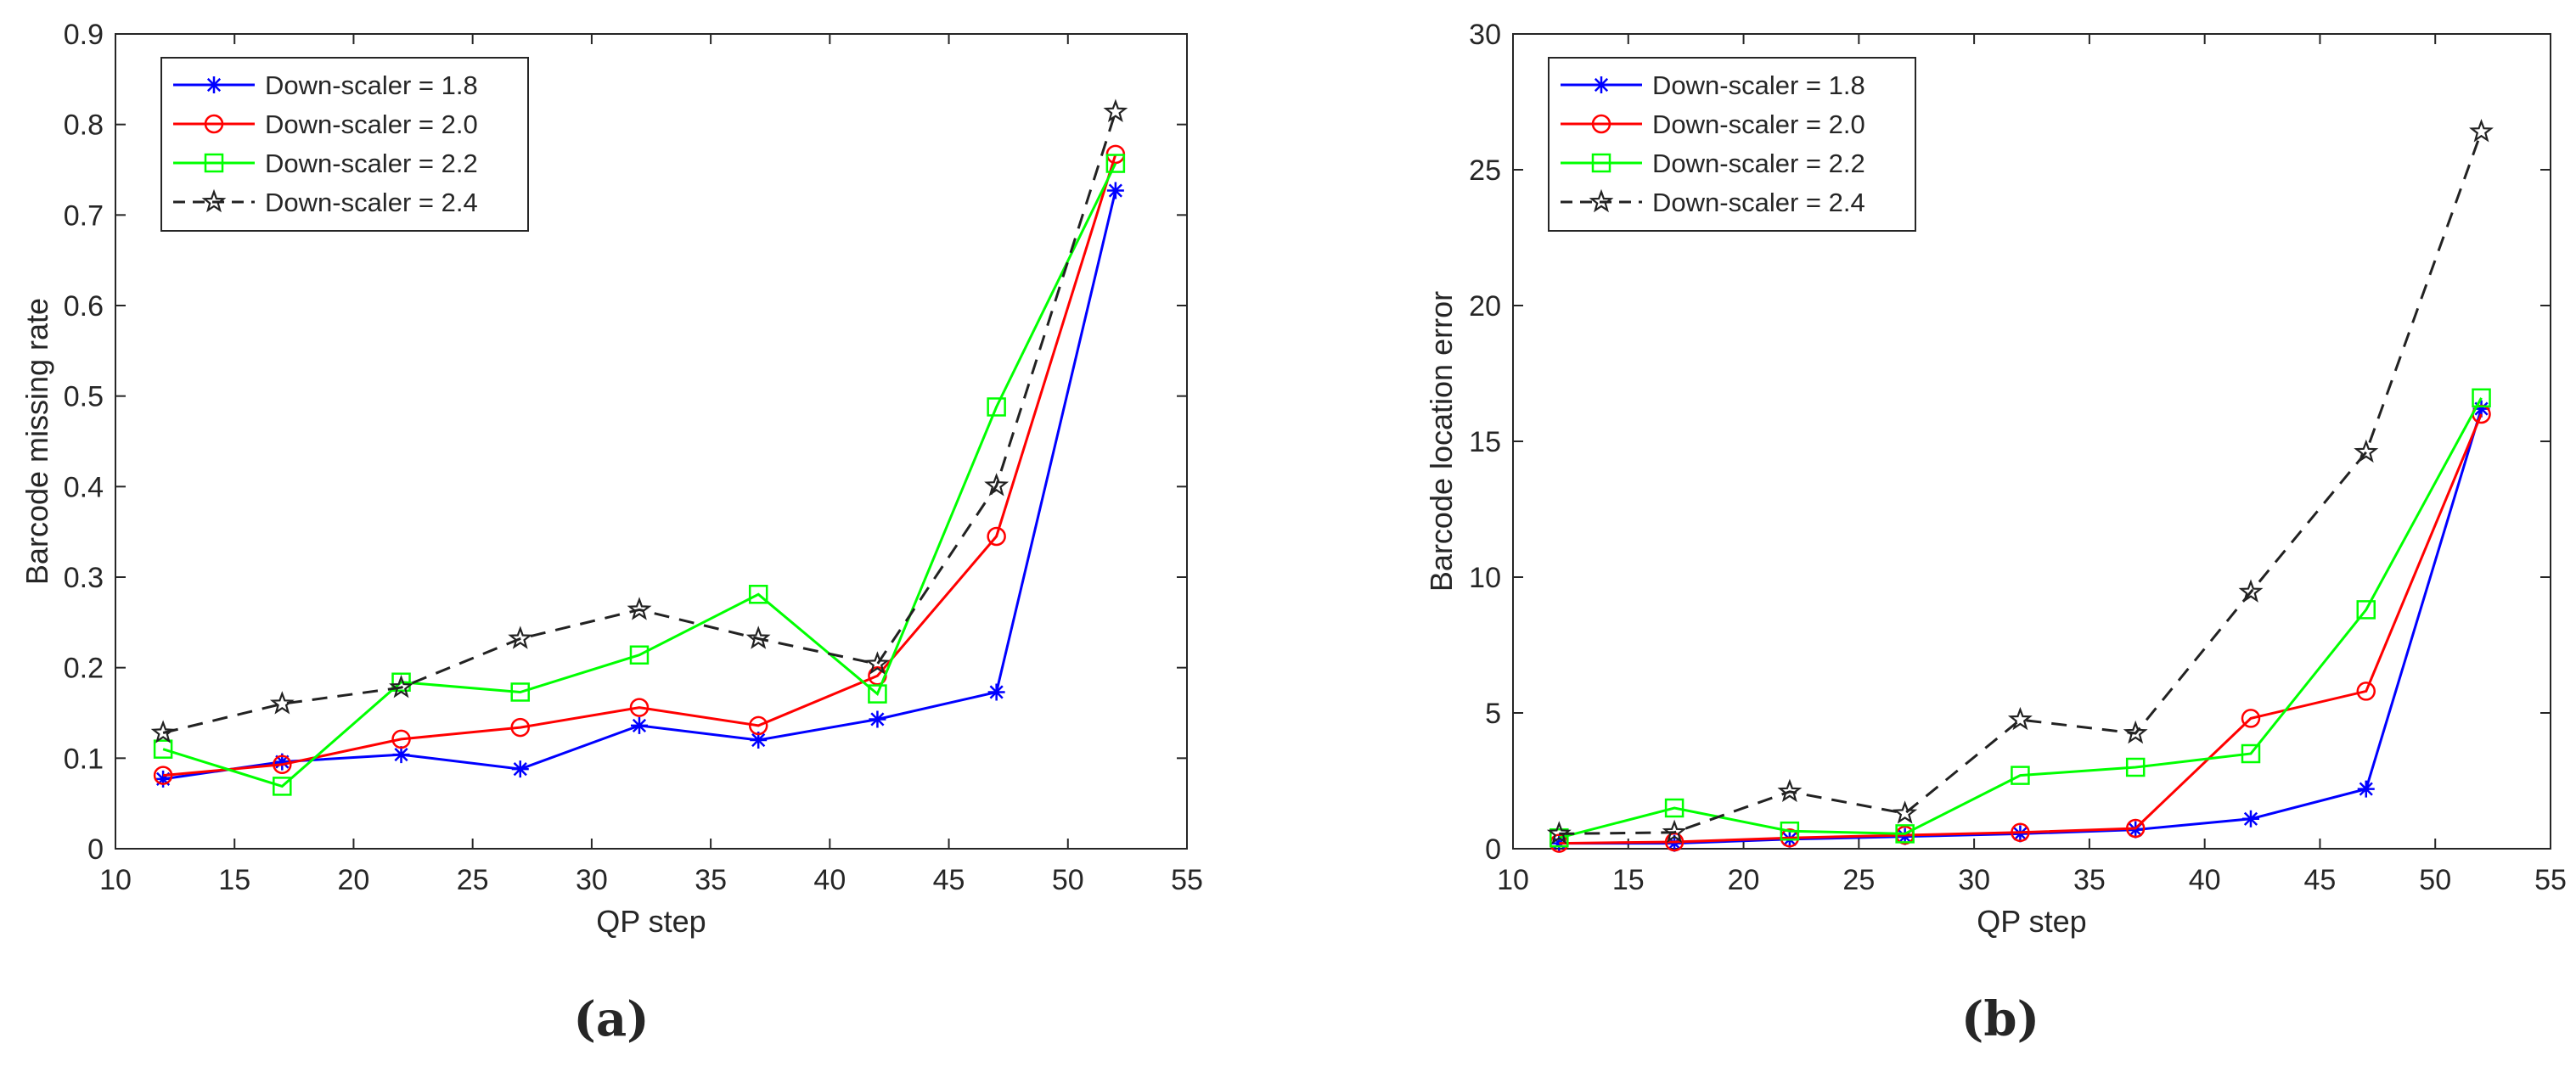 This screenshot has width=2576, height=1066. Describe the element at coordinates (1441, 441) in the screenshot. I see `y-axis-label: Barcode location error` at that location.